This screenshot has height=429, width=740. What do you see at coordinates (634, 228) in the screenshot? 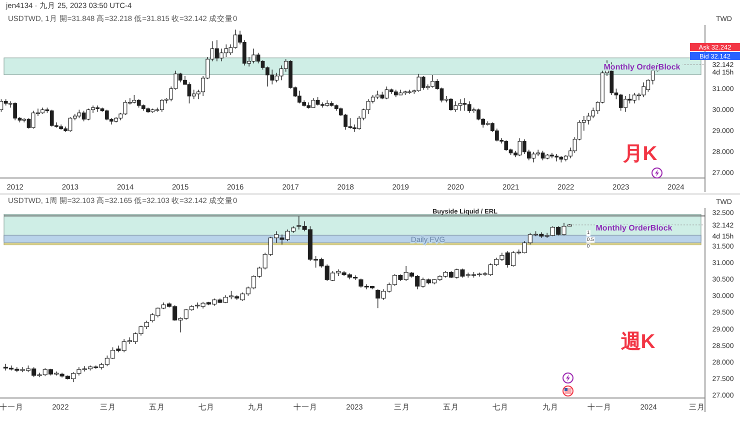
I see `band-label: Monthly OrderBlock` at bounding box center [634, 228].